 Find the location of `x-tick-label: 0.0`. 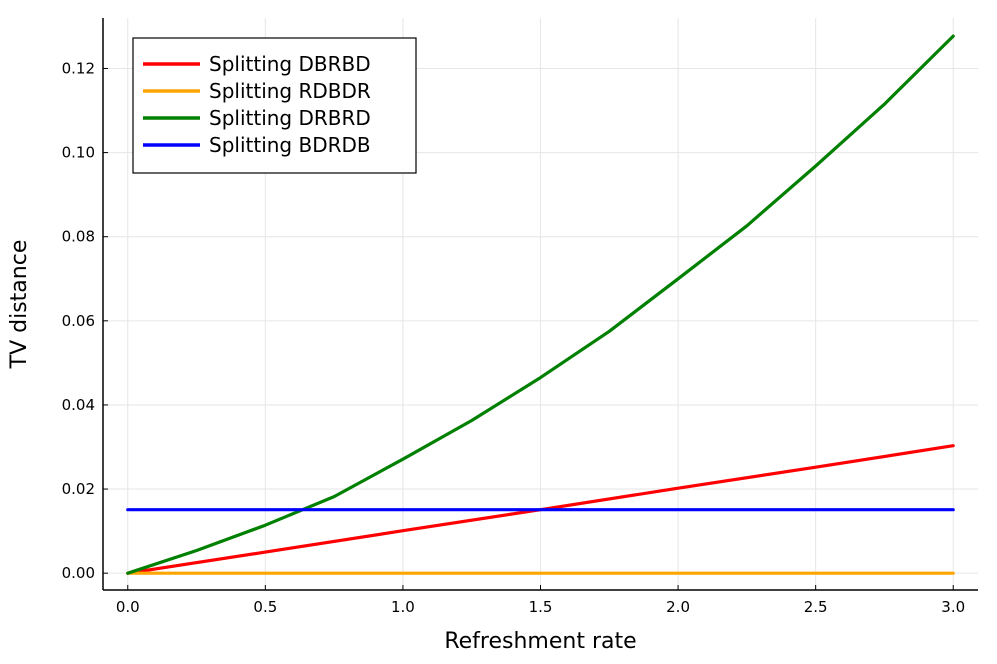

x-tick-label: 0.0 is located at coordinates (128, 607).